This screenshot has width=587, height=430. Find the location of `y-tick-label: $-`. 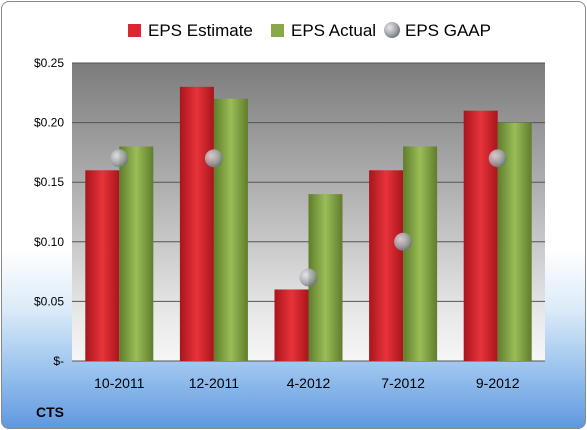

y-tick-label: $- is located at coordinates (58, 361).